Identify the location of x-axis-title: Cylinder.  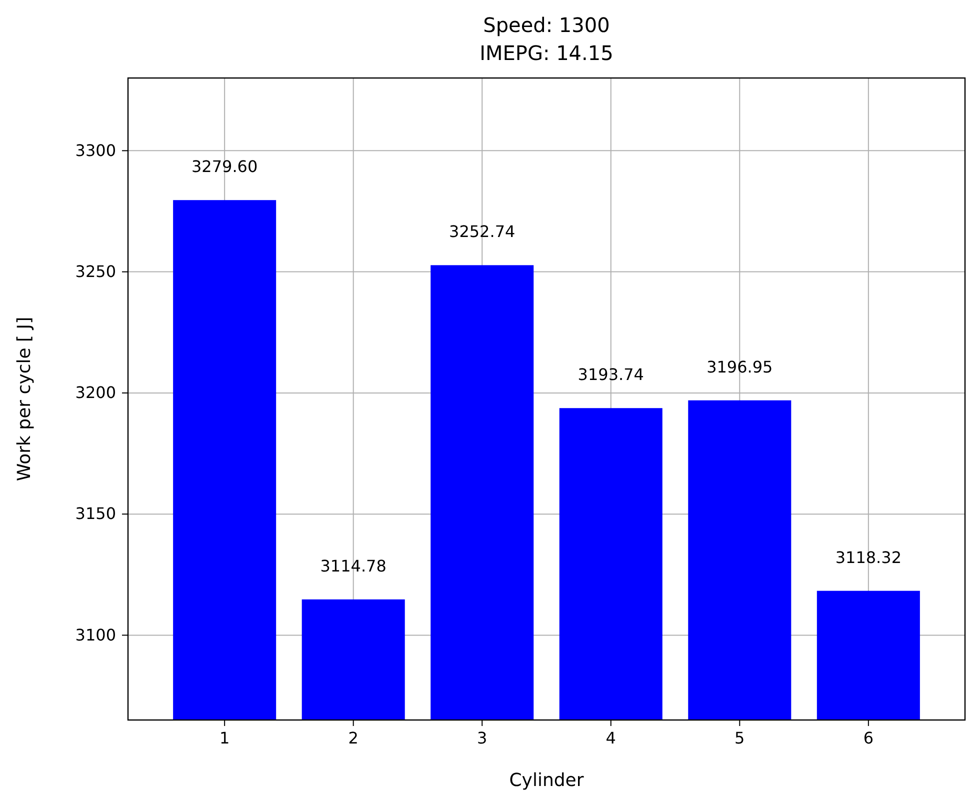
(546, 780).